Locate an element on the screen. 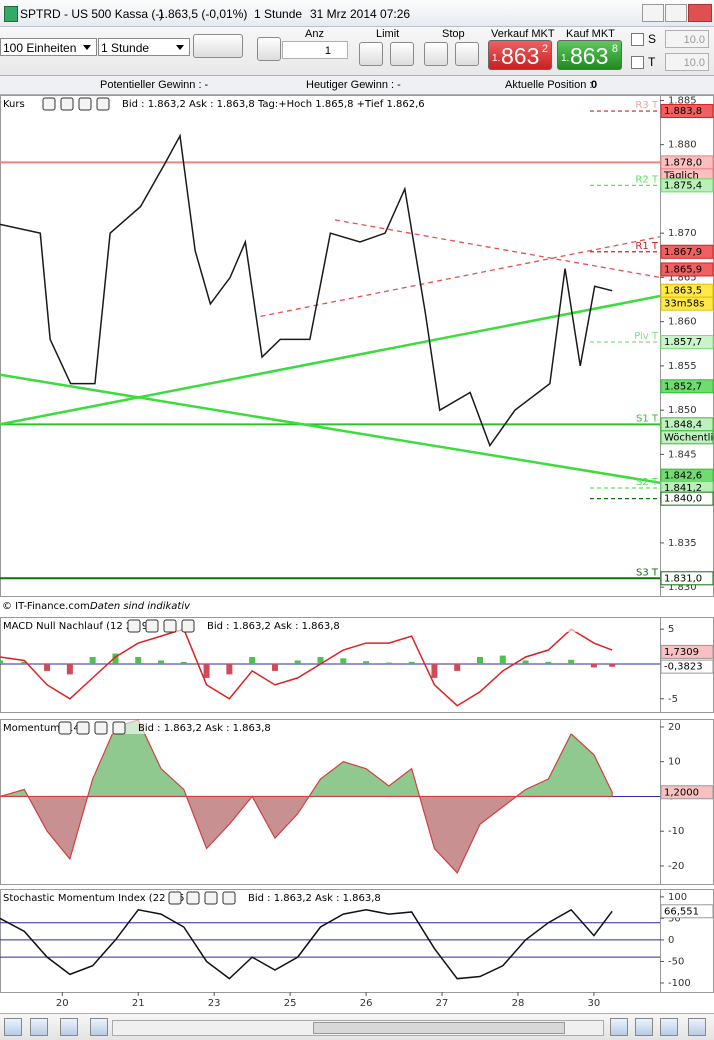 This screenshot has height=1040, width=714. zoom-out is located at coordinates (697, 1027).